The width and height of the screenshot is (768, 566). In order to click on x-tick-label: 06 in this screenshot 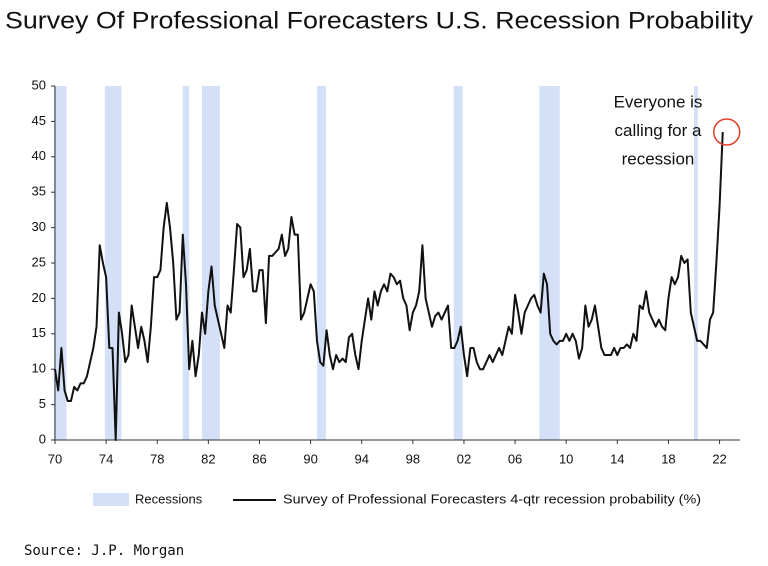, I will do `click(515, 458)`.